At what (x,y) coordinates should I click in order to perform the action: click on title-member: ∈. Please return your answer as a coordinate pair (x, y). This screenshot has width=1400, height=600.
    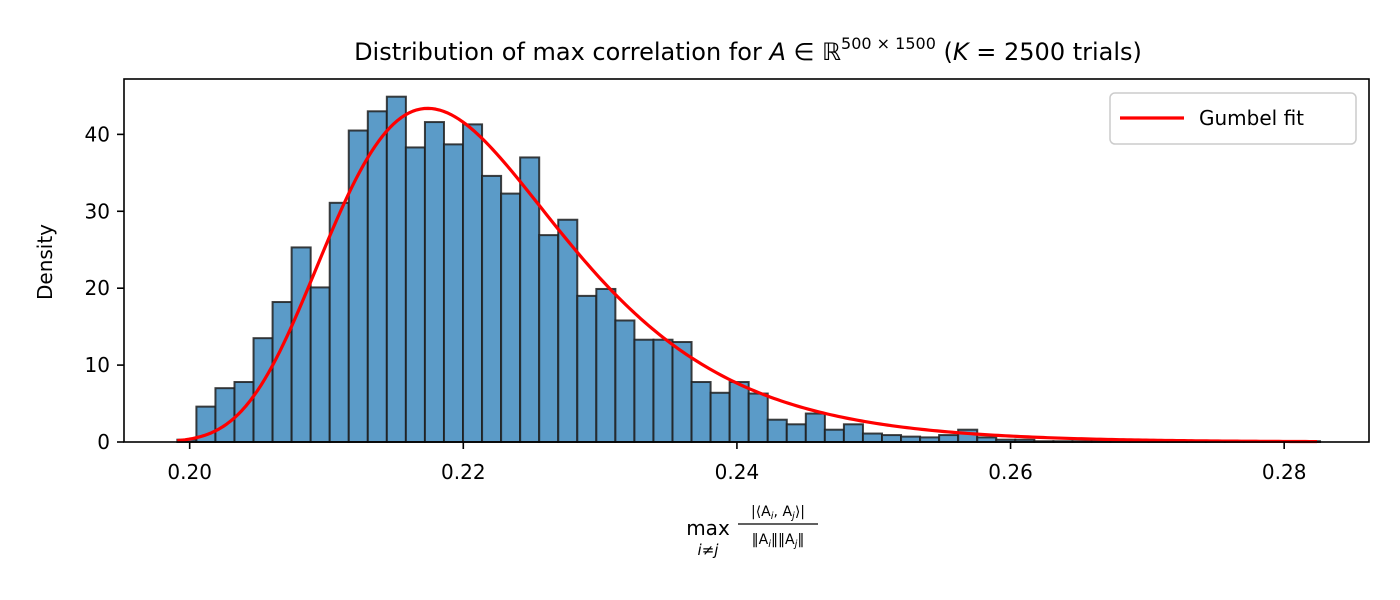
    Looking at the image, I should click on (804, 52).